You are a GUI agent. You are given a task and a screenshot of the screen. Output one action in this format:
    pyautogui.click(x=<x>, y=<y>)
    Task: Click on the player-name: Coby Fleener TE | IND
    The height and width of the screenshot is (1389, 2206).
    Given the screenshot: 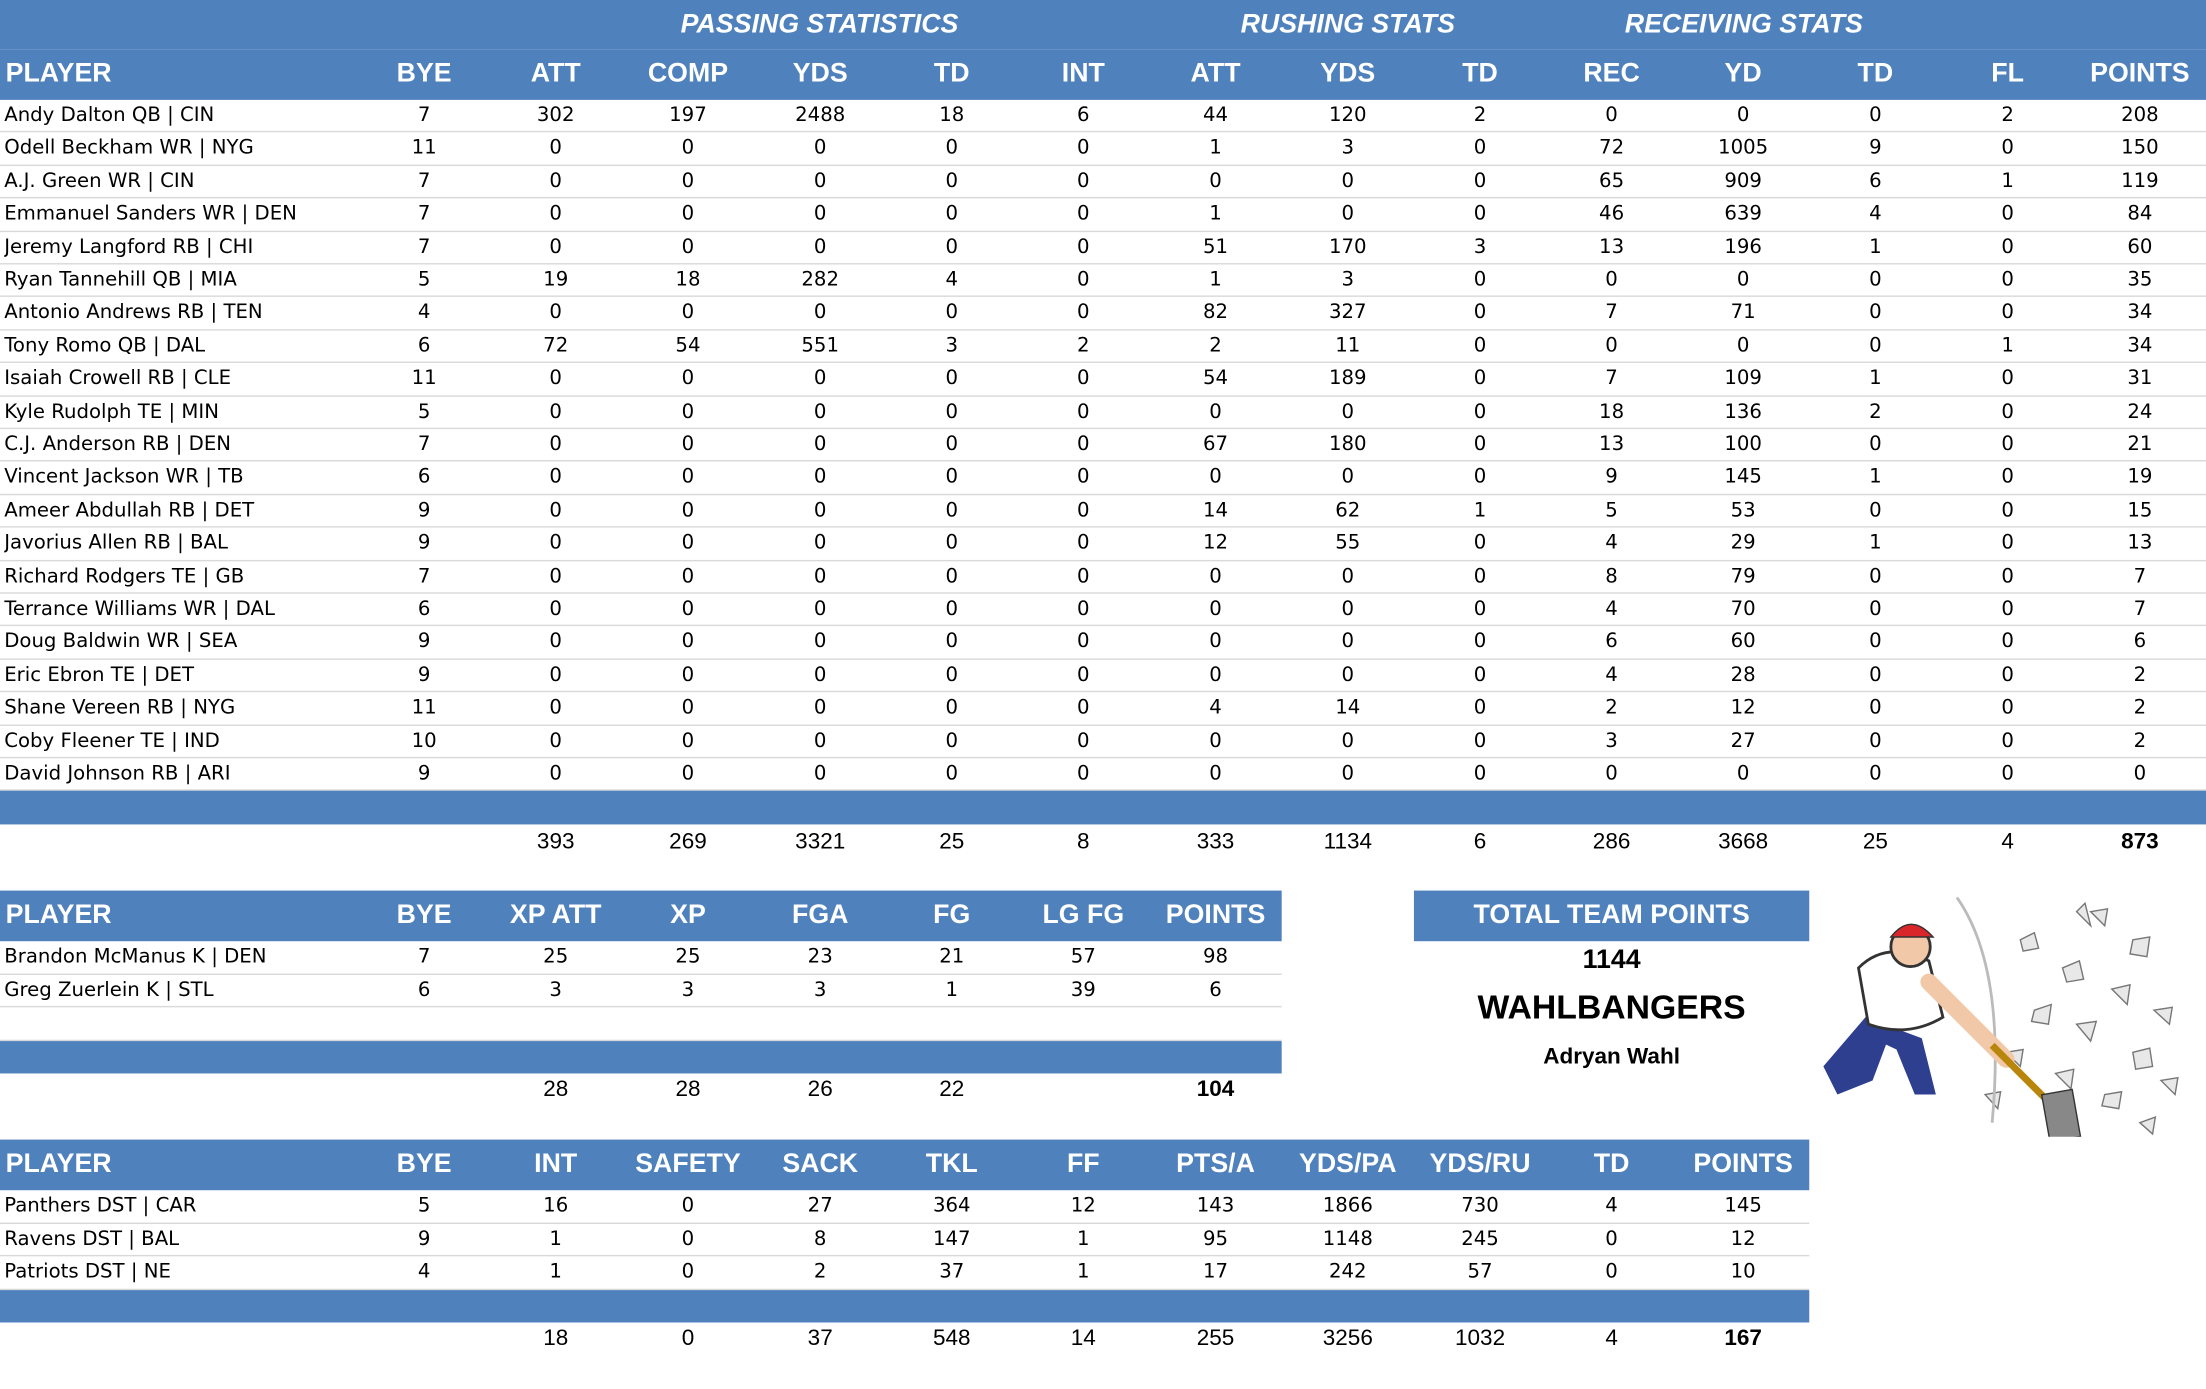 What is the action you would take?
    pyautogui.click(x=112, y=741)
    